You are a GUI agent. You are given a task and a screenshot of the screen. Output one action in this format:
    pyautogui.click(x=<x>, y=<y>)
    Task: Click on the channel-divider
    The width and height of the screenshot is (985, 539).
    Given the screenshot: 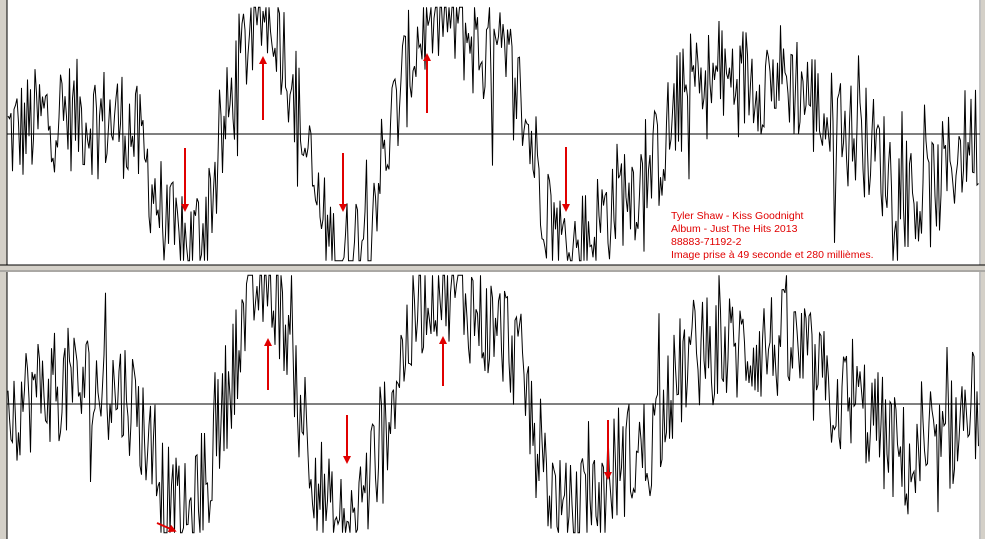 What is the action you would take?
    pyautogui.click(x=492, y=268)
    